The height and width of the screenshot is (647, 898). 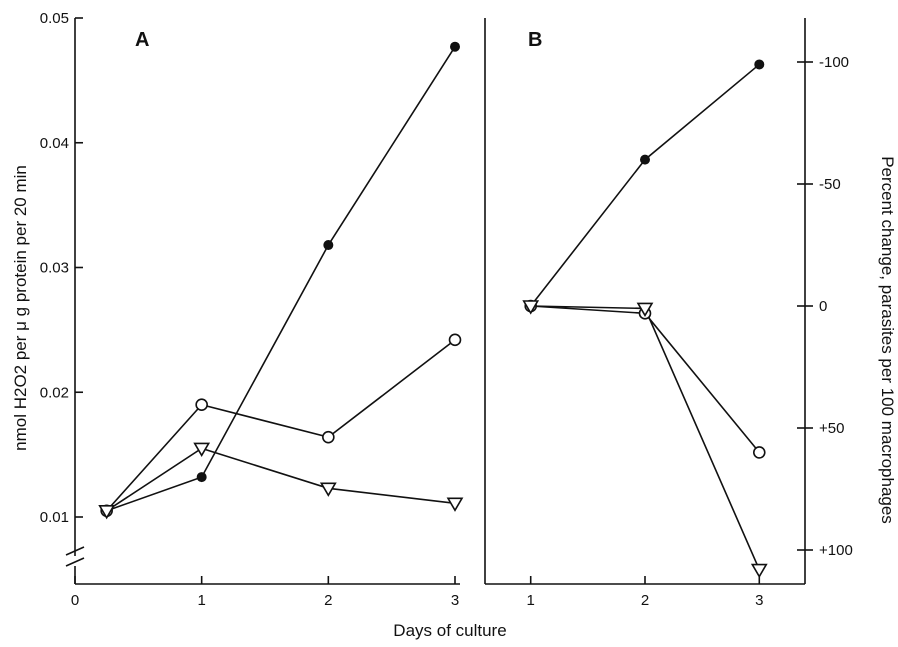 I want to click on panel-b-label: B, so click(x=535, y=40).